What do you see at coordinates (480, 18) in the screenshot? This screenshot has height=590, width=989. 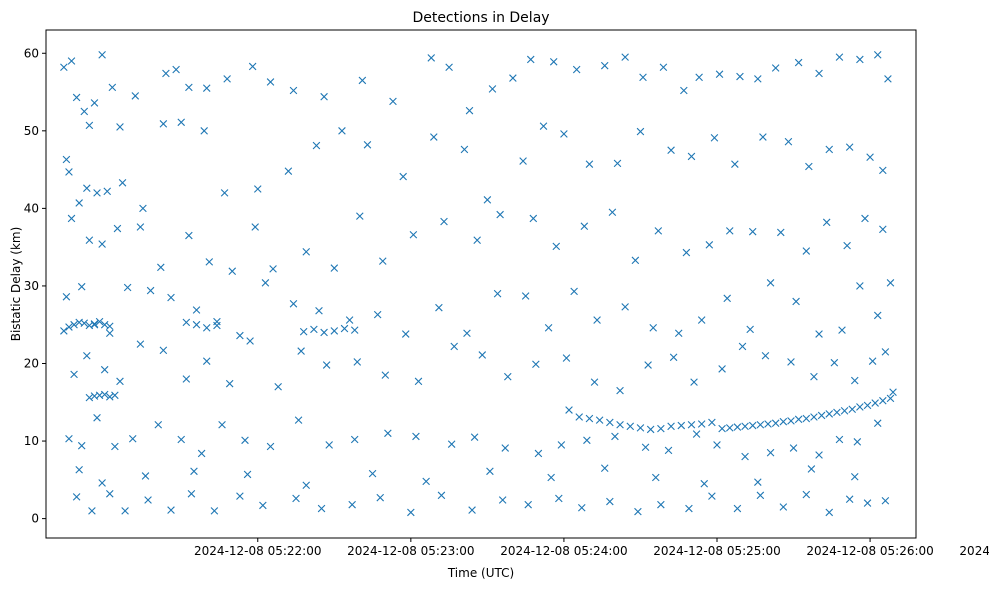 I see `chart-title: Detections in Delay` at bounding box center [480, 18].